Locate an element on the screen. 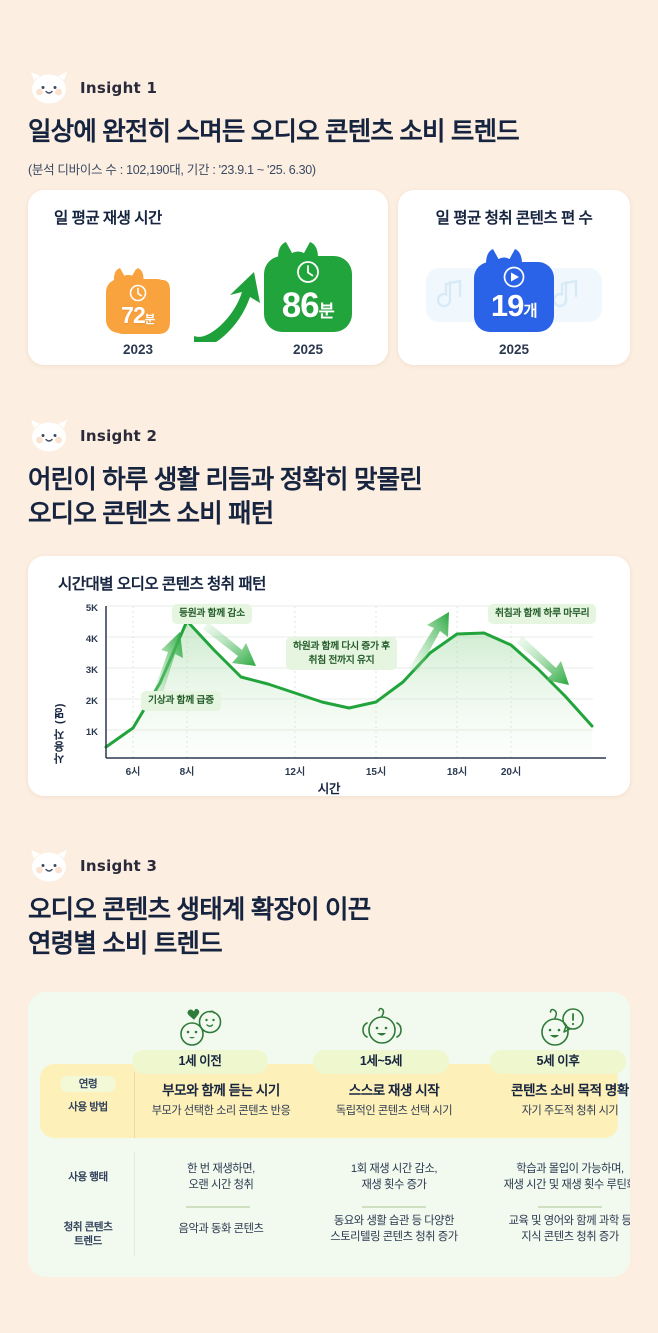 This screenshot has height=1333, width=658. behavior-col-3: 학습과 몰입이 가능하며, 재생 시간 및 재생 횟수 루틴화 is located at coordinates (566, 1177).